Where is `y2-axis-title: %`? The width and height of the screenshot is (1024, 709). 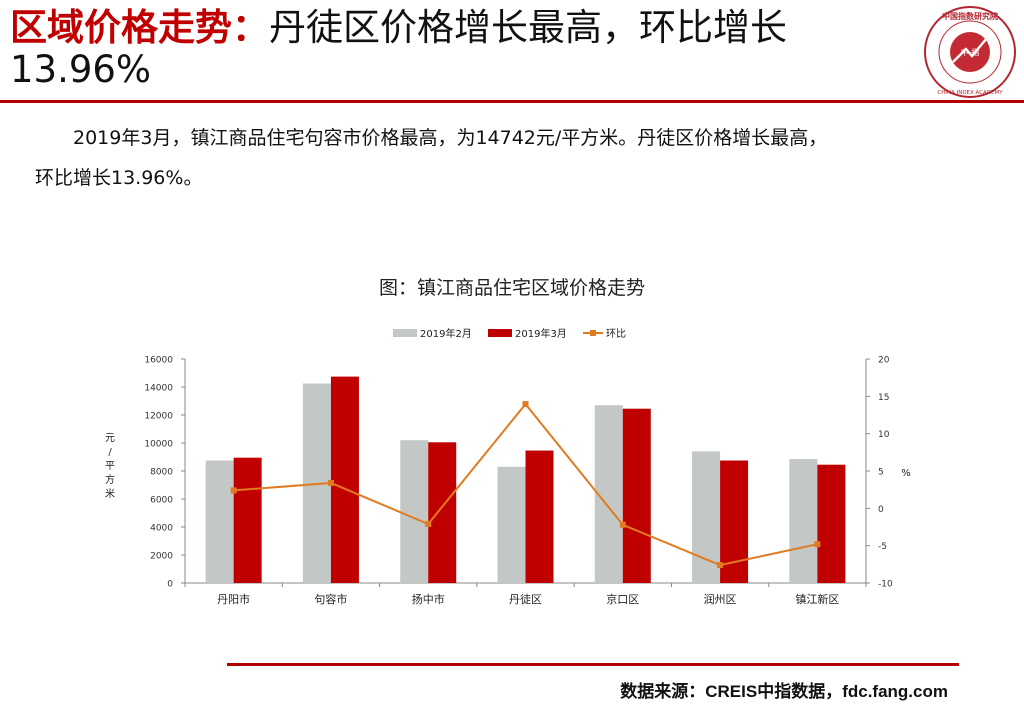 y2-axis-title: % is located at coordinates (906, 473).